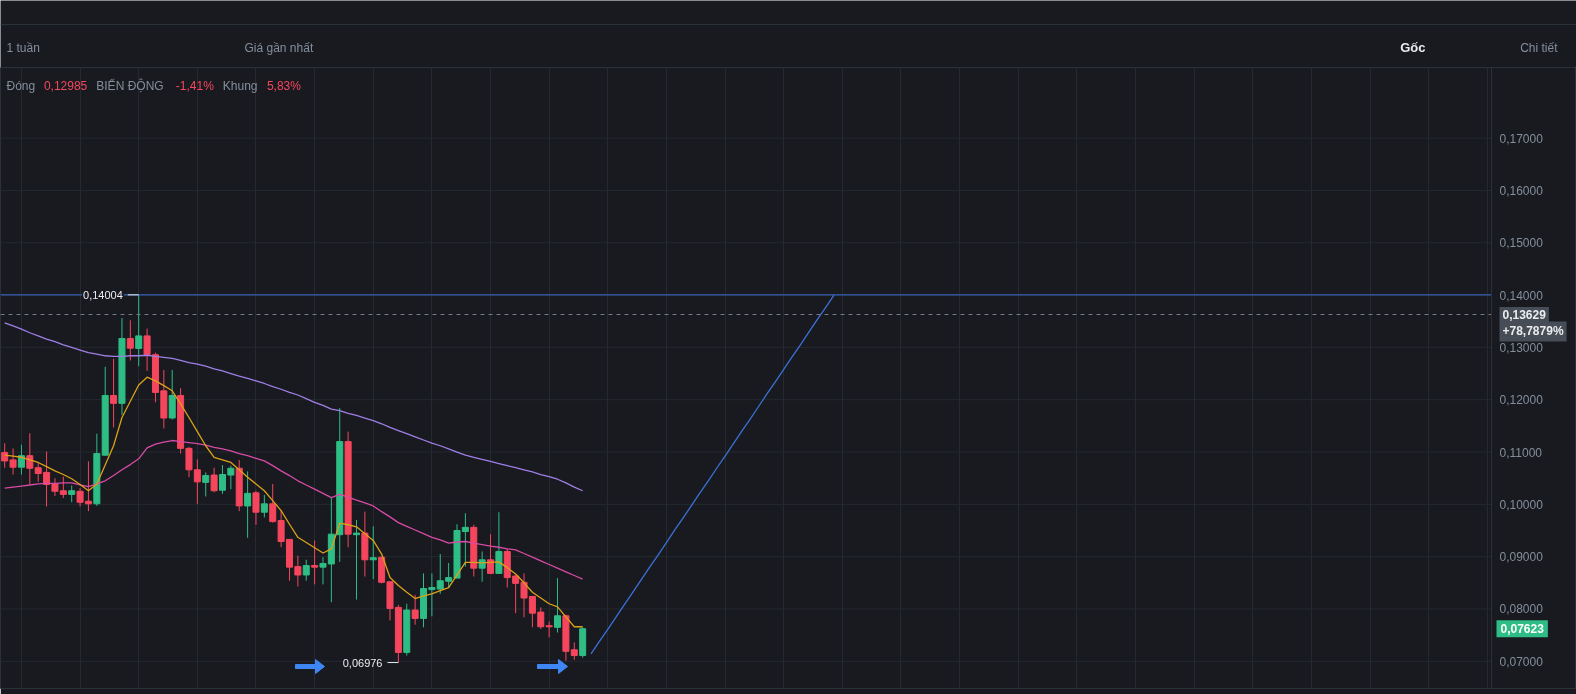 The width and height of the screenshot is (1576, 694). I want to click on text: Gốc, so click(1413, 47).